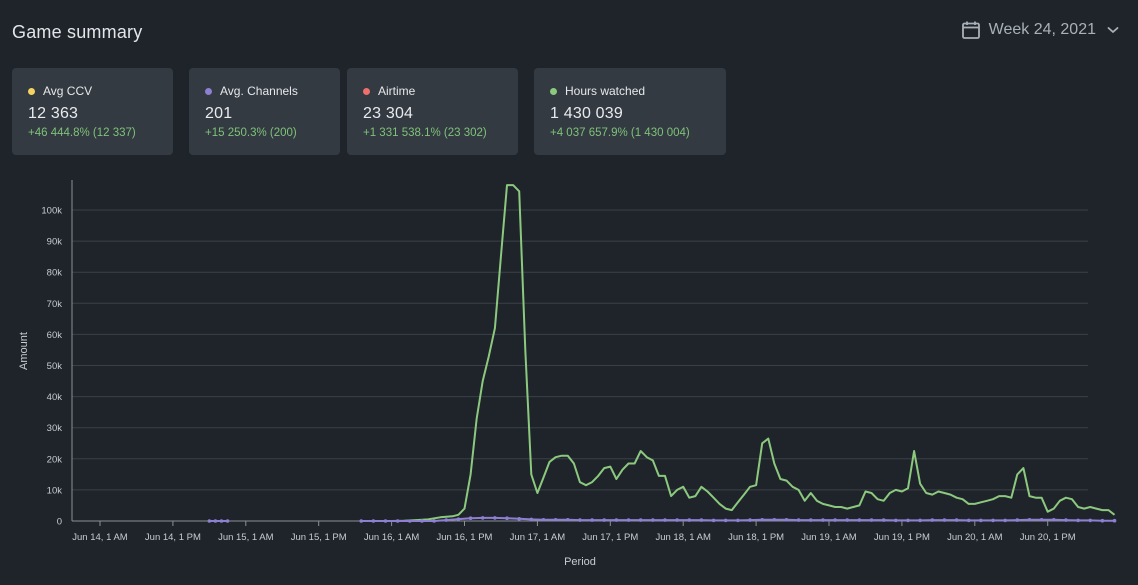  Describe the element at coordinates (51, 211) in the screenshot. I see `y-tick-label: 100k` at that location.